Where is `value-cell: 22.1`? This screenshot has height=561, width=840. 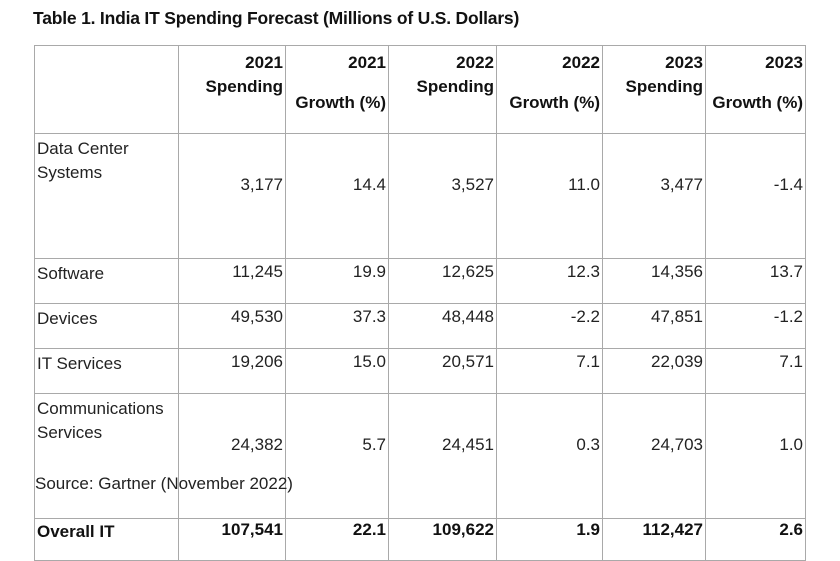
value-cell: 22.1 is located at coordinates (337, 539).